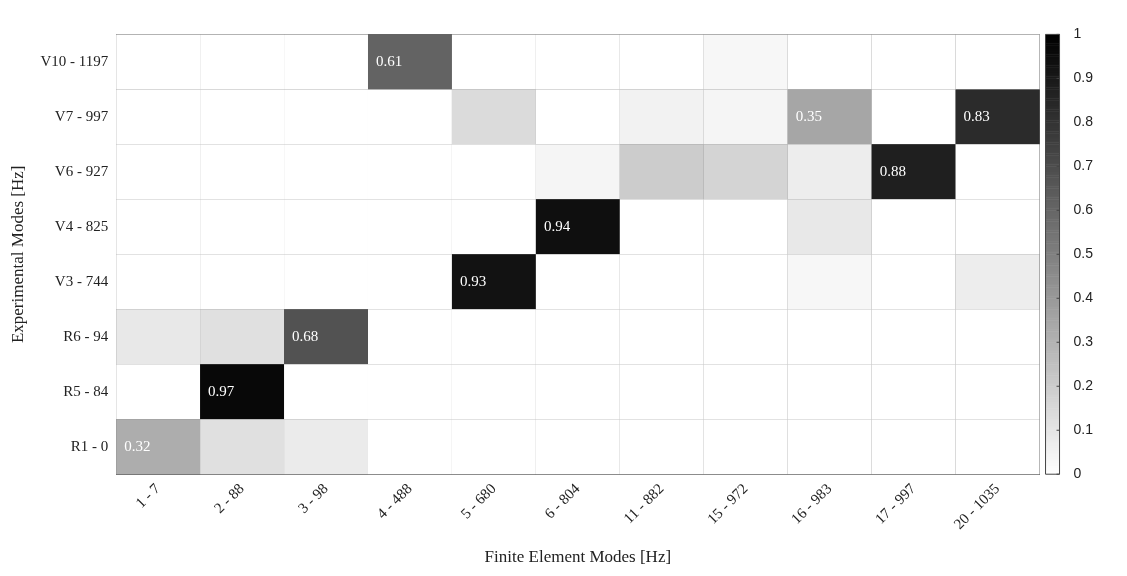 This screenshot has width=1127, height=576. I want to click on x-tick-label: 17 - 997, so click(895, 503).